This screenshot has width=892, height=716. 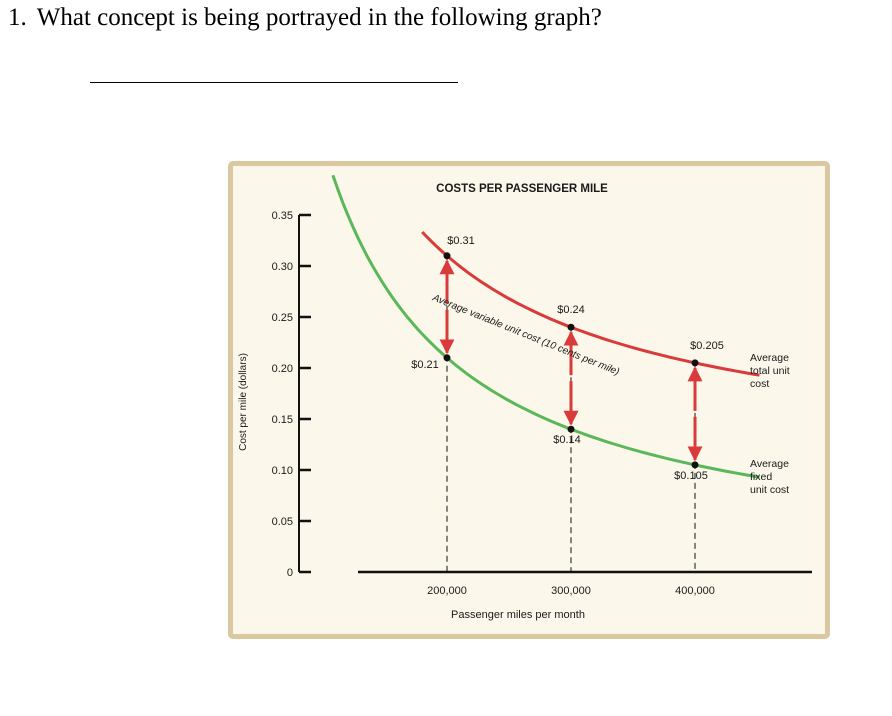 What do you see at coordinates (290, 573) in the screenshot?
I see `y-tick-label: 0` at bounding box center [290, 573].